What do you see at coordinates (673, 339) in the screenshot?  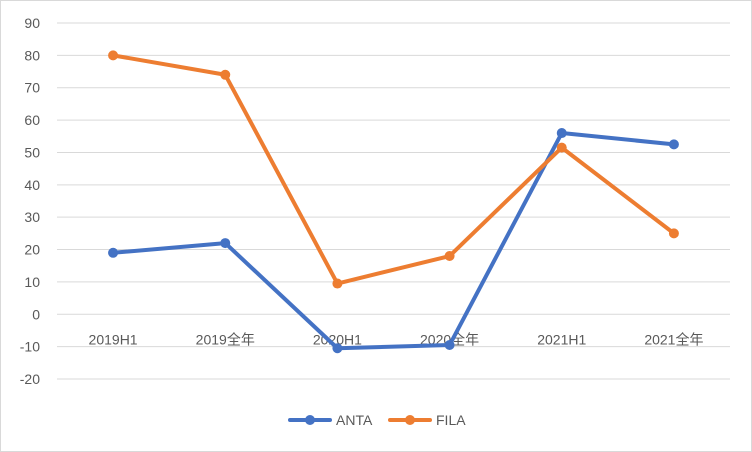 I see `x-tick-label: 2021全年` at bounding box center [673, 339].